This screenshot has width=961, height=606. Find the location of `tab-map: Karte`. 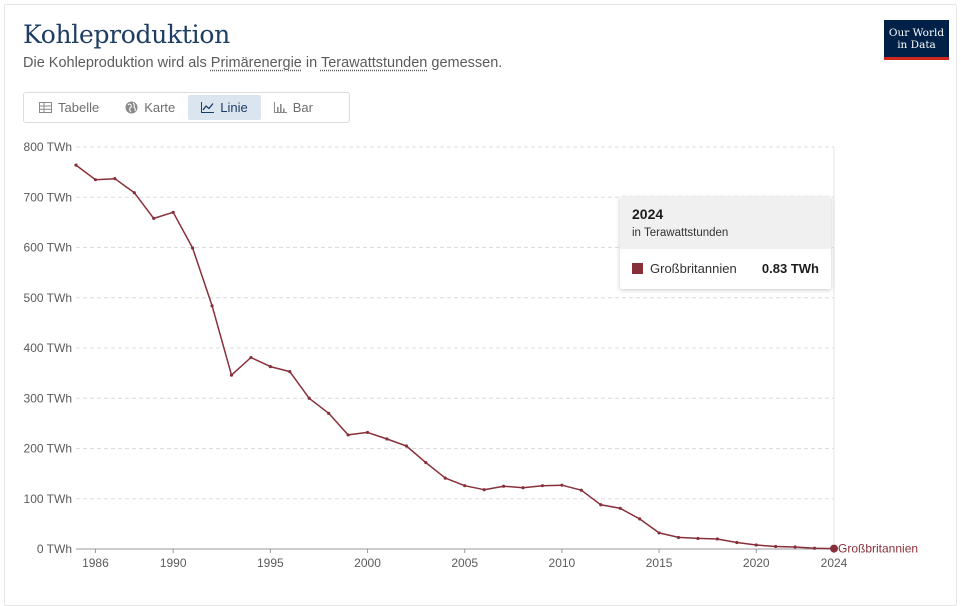

tab-map: Karte is located at coordinates (150, 107).